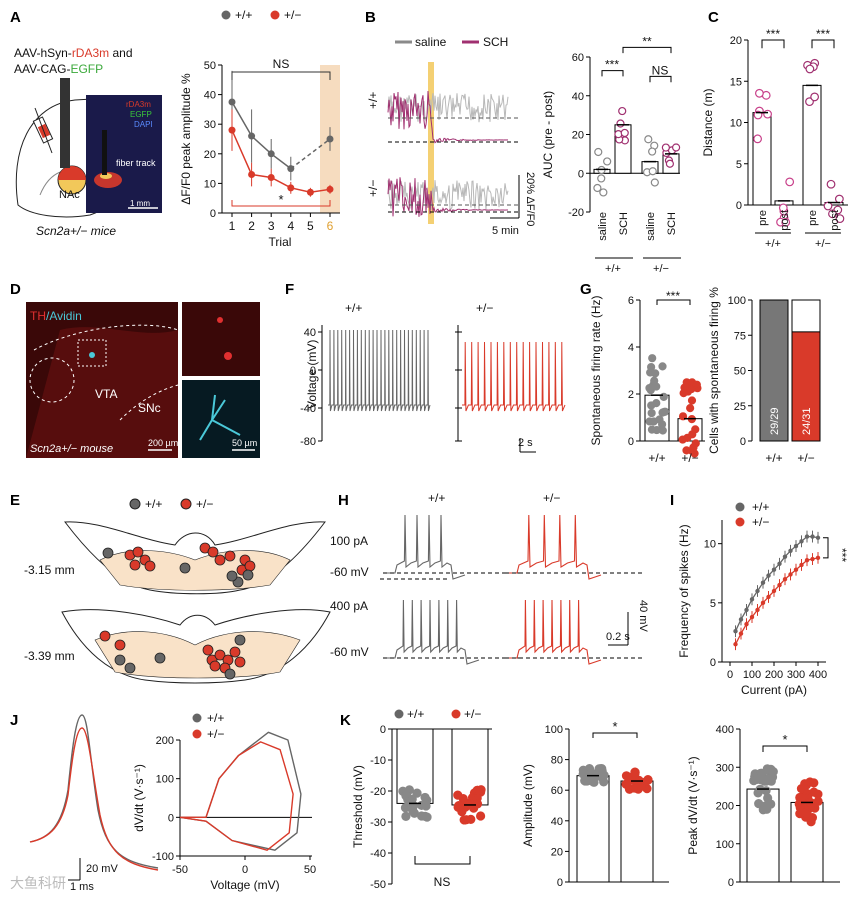  Describe the element at coordinates (124, 154) in the screenshot. I see `fiber-micrograph` at that location.